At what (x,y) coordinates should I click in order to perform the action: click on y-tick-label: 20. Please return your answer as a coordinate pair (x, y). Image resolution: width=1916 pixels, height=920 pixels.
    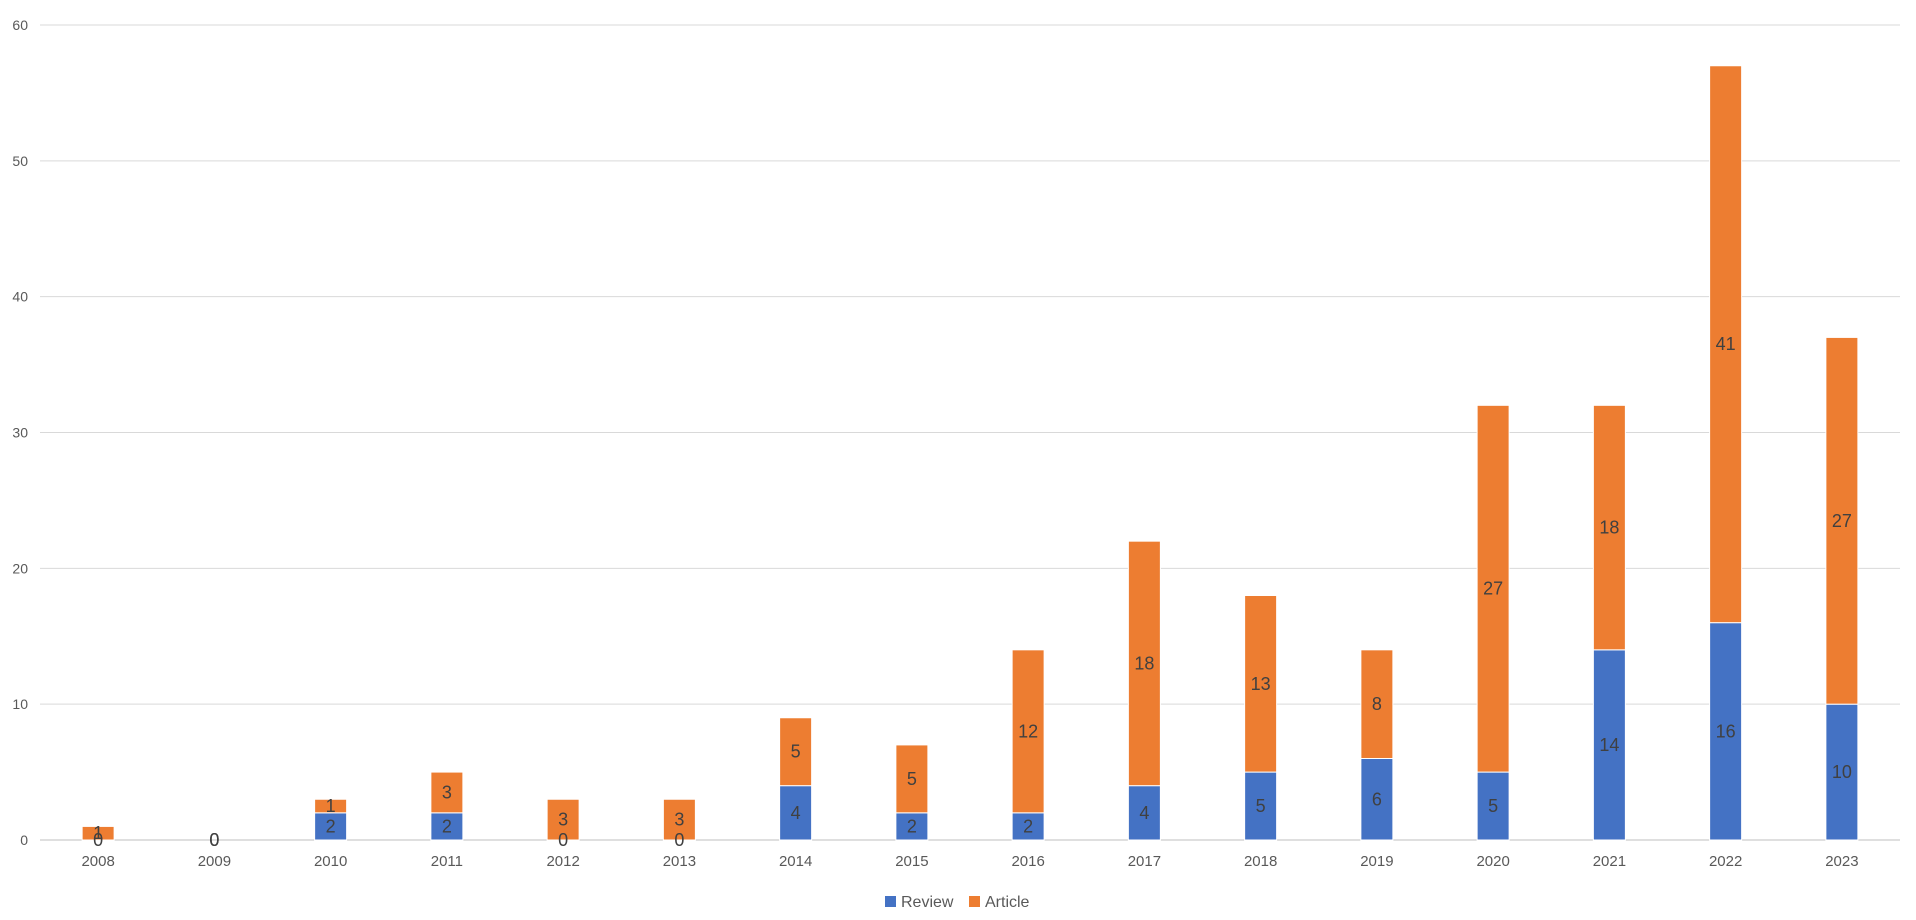
    Looking at the image, I should click on (20, 568).